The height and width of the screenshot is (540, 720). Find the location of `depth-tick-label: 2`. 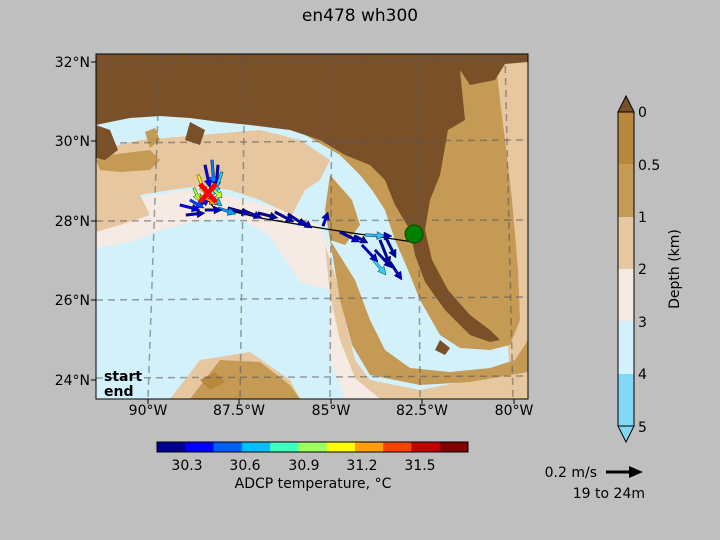

depth-tick-label: 2 is located at coordinates (642, 270).